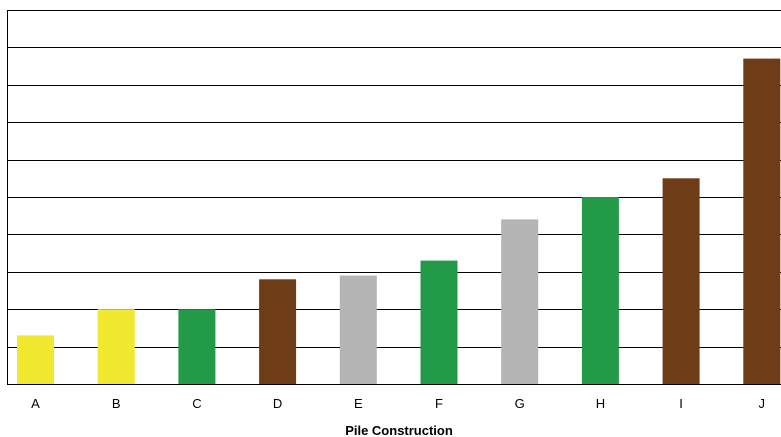 The width and height of the screenshot is (781, 437). I want to click on bar-g, so click(520, 301).